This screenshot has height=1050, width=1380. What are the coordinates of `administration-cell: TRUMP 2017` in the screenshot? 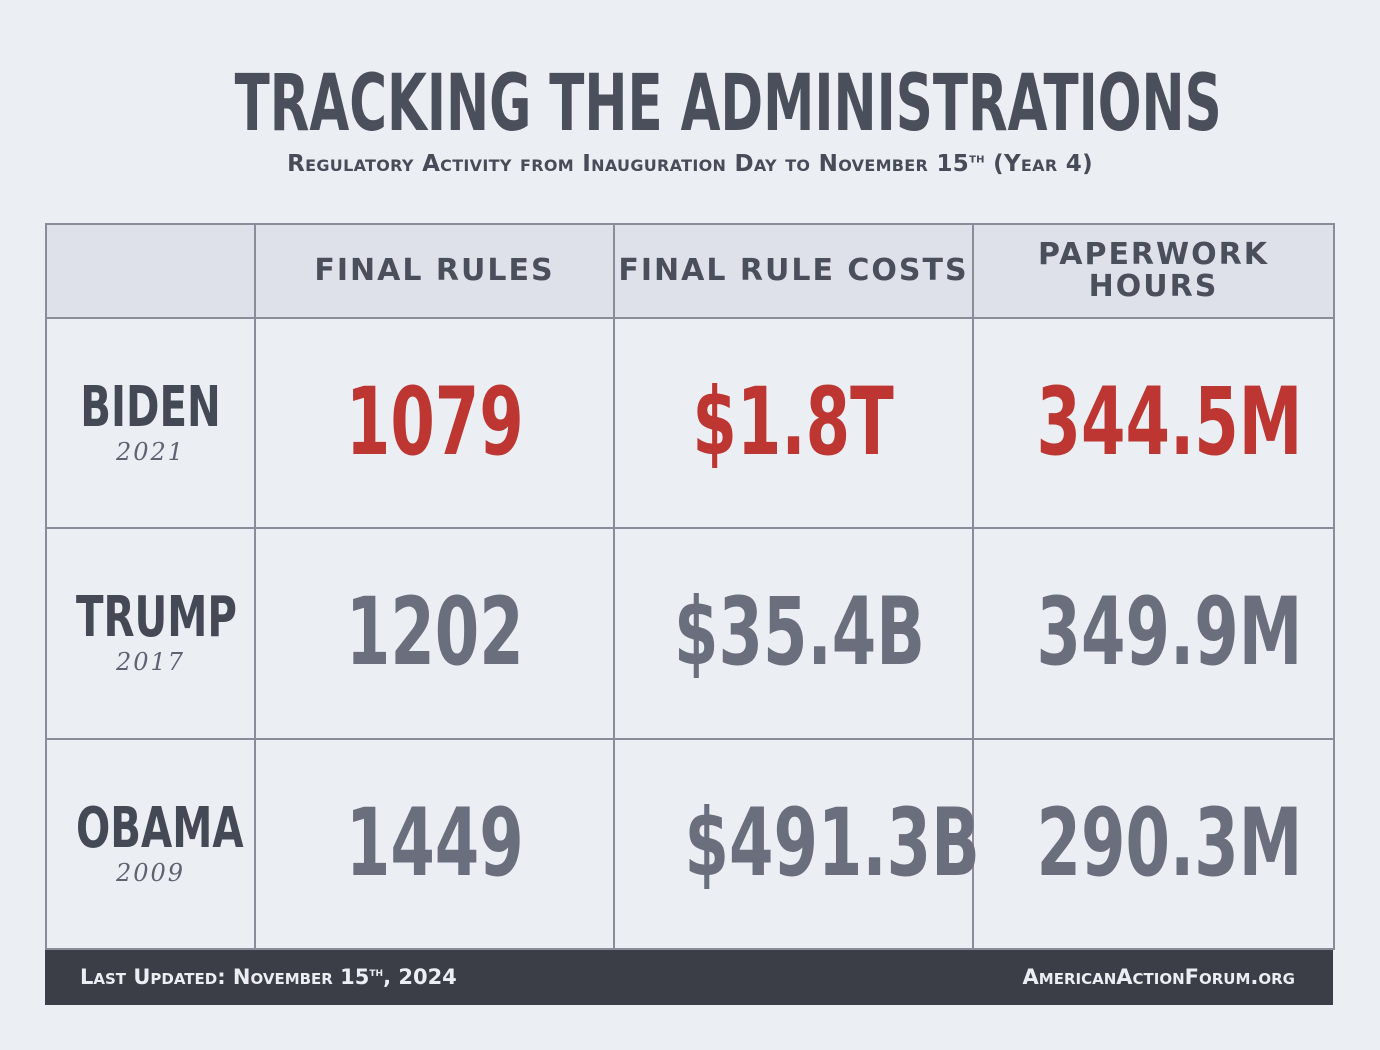 It's located at (150, 633).